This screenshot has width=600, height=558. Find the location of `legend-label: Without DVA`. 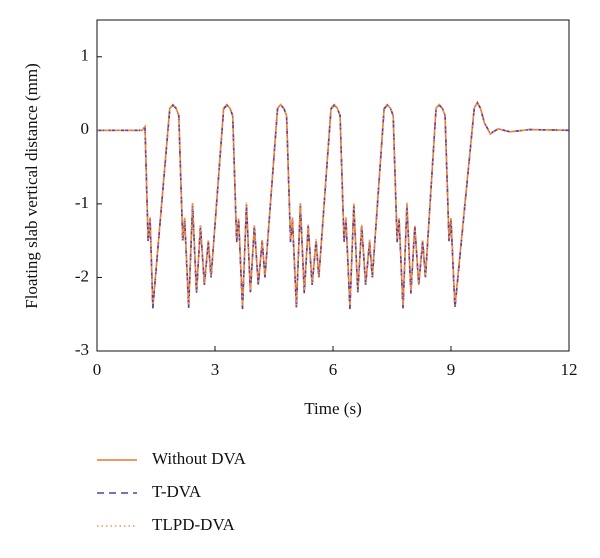

legend-label: Without DVA is located at coordinates (199, 458).